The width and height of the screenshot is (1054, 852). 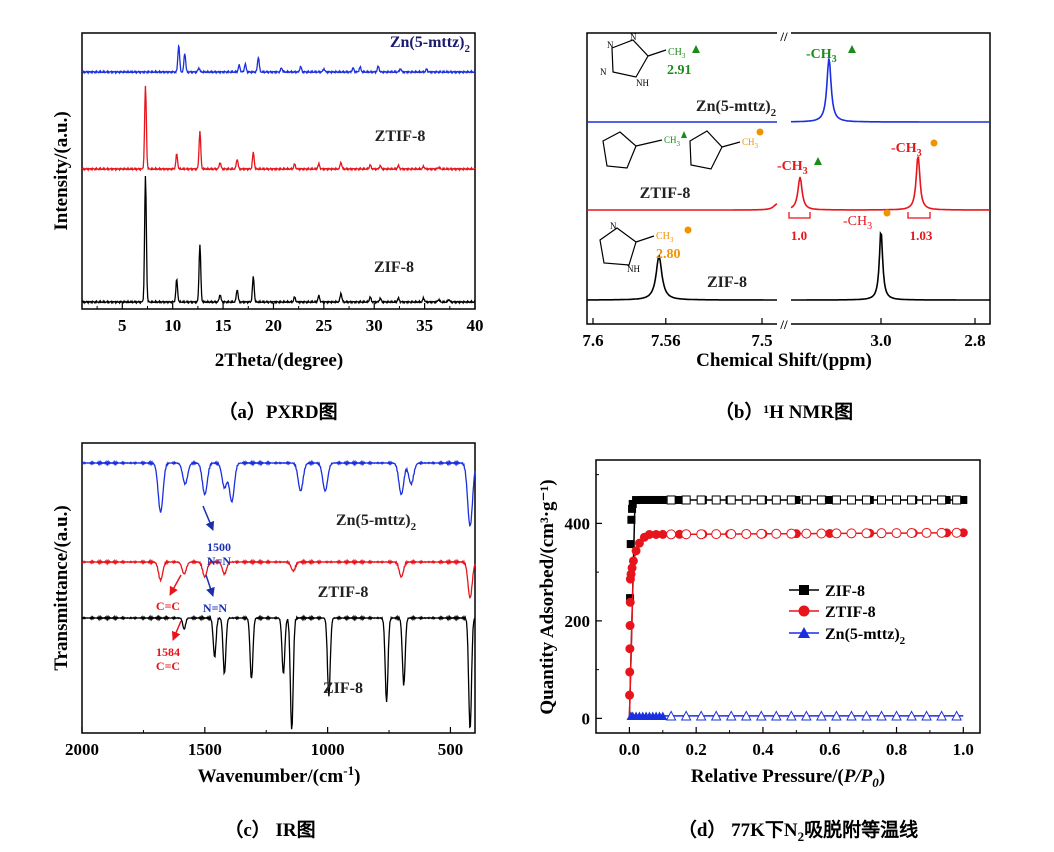 What do you see at coordinates (684, 134) in the screenshot?
I see `green-triangle-icon` at bounding box center [684, 134].